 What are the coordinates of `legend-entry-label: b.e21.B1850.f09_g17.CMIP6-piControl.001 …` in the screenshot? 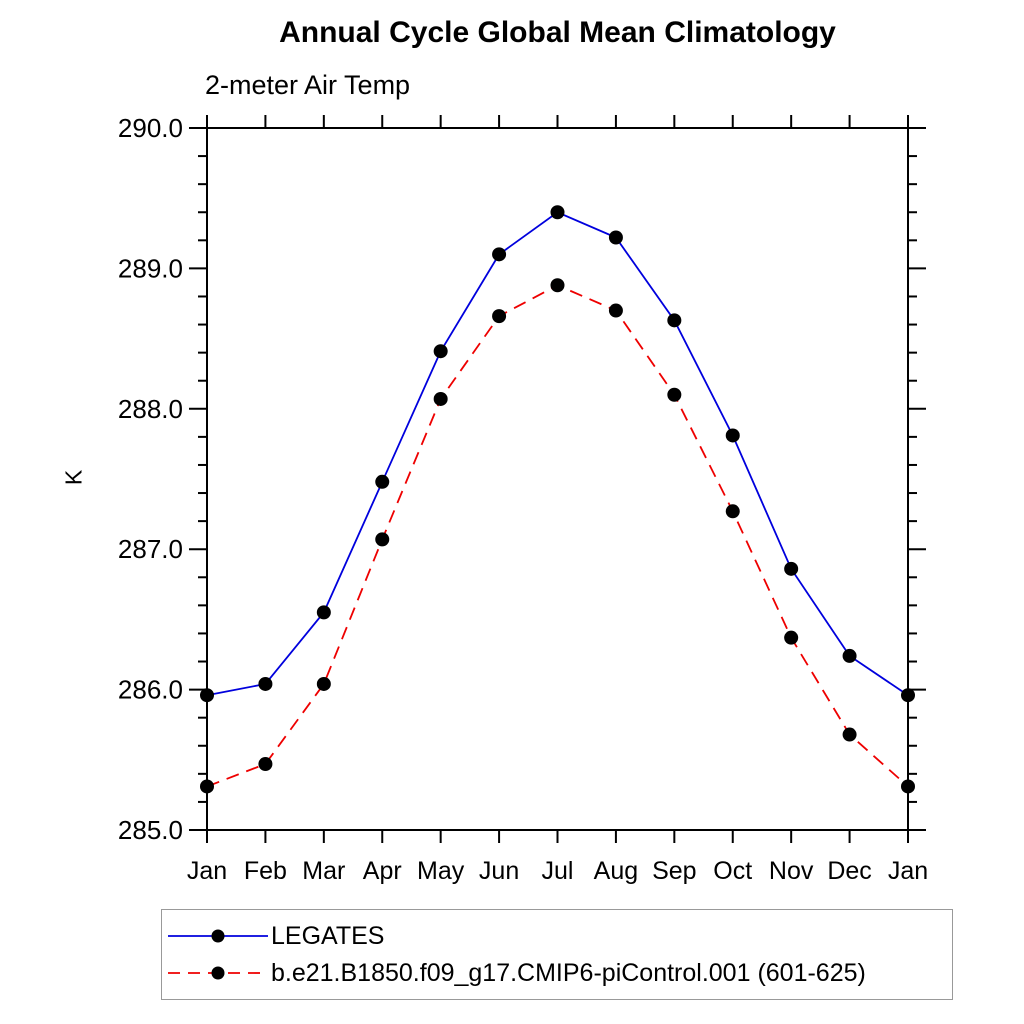 It's located at (568, 972).